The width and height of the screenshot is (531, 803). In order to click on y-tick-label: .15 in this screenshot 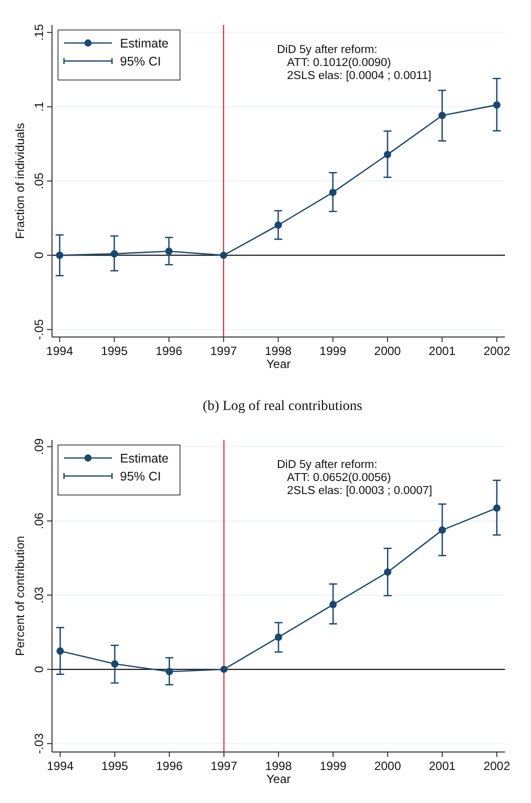, I will do `click(39, 32)`.